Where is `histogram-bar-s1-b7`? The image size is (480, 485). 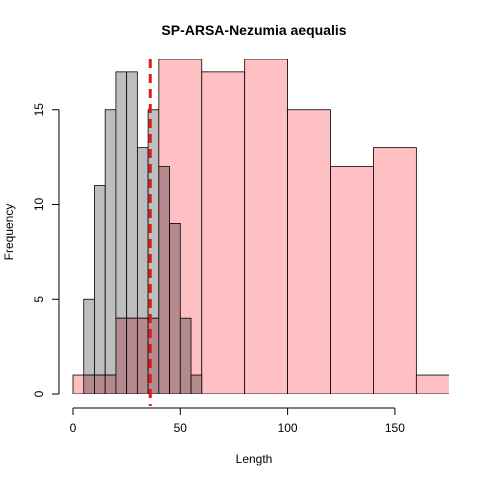 histogram-bar-s1-b7 is located at coordinates (395, 270).